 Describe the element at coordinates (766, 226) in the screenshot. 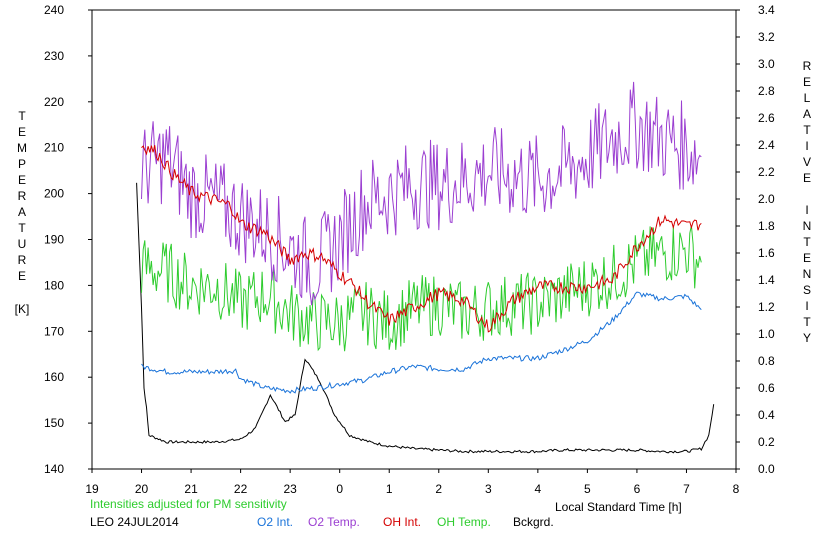

I see `right-tick-label: 1.8` at that location.